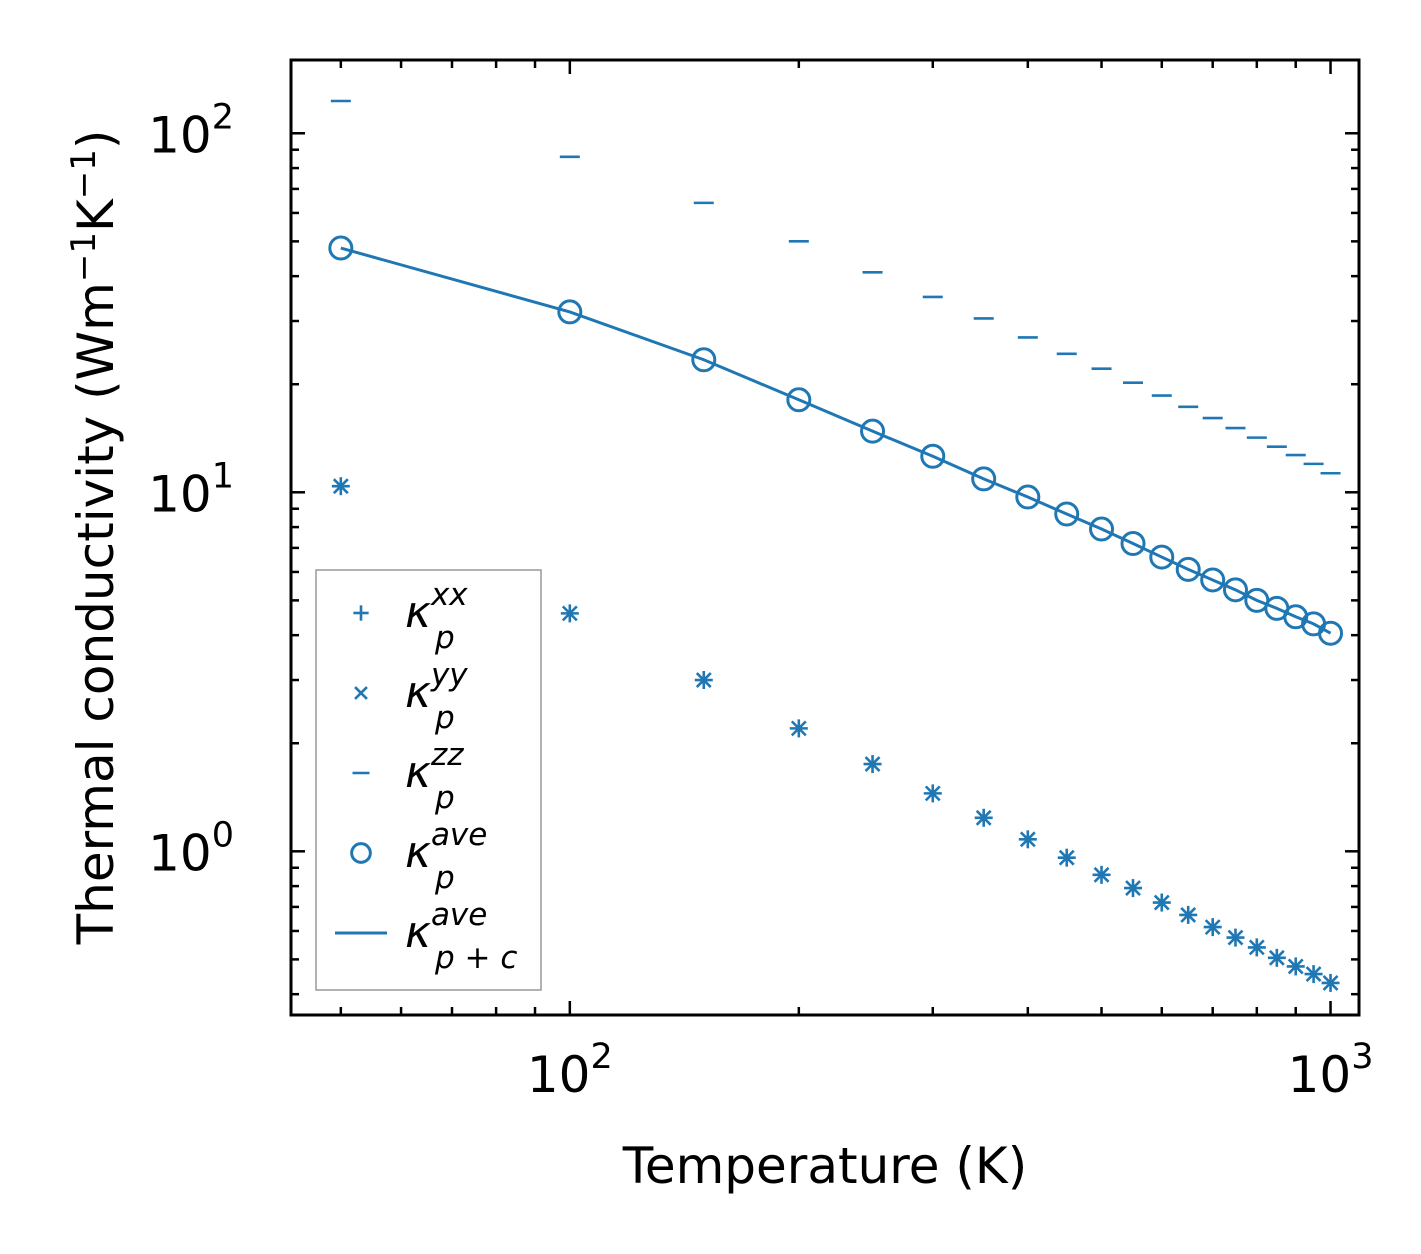 The width and height of the screenshot is (1421, 1254). Describe the element at coordinates (446, 856) in the screenshot. I see `legend-label: κave p` at that location.